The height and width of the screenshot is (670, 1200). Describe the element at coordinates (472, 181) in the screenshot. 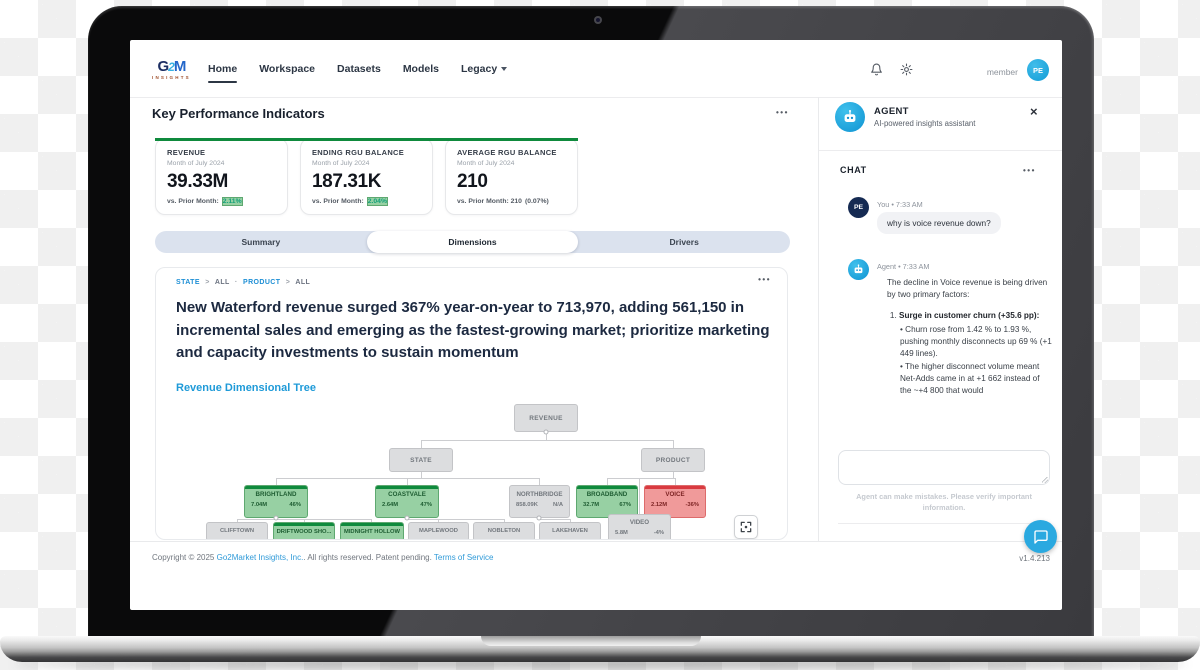

I see `kpi-value: 210` at that location.